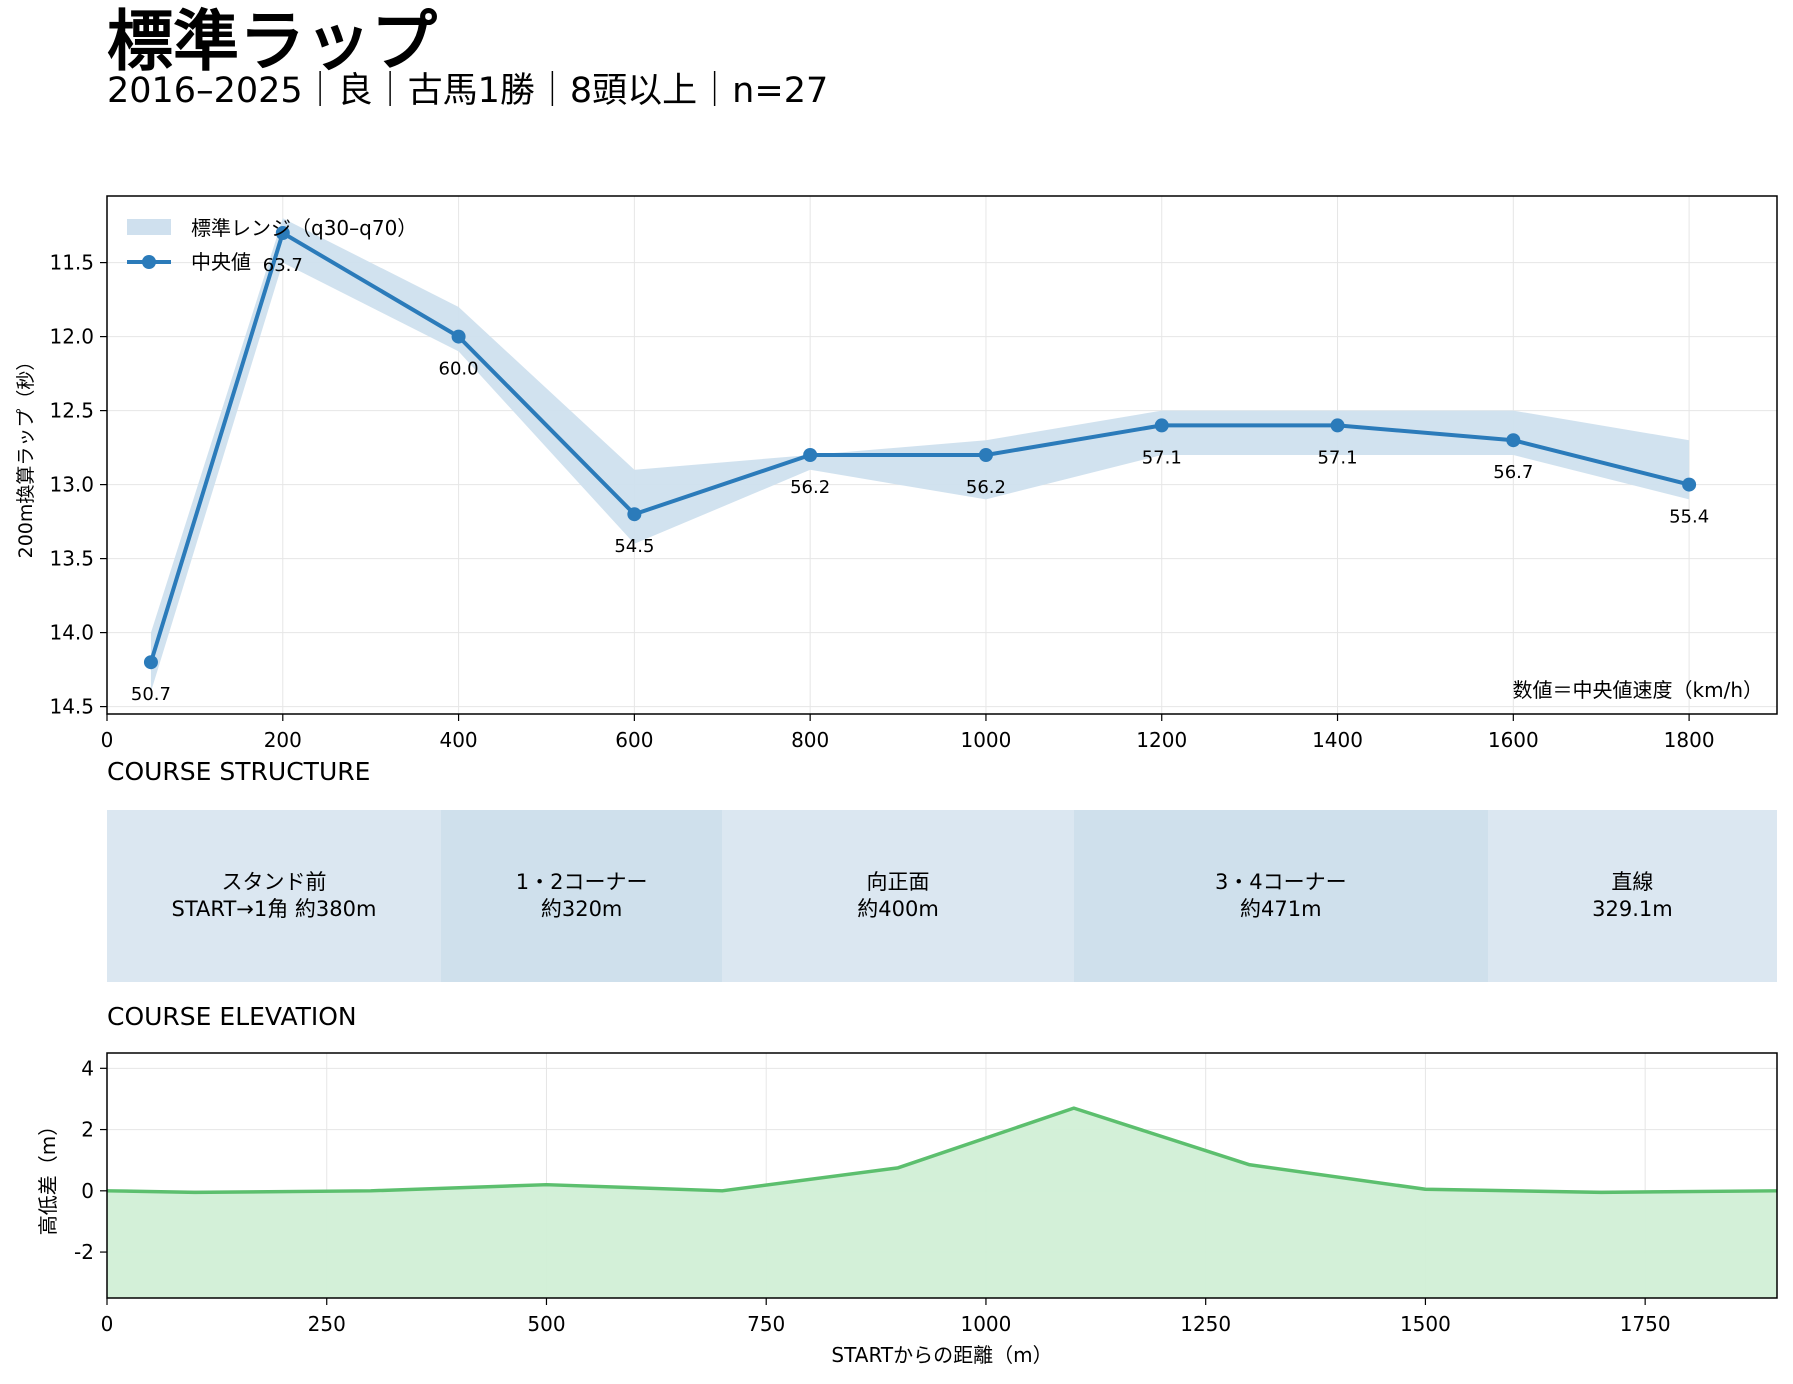 The height and width of the screenshot is (1384, 1793). I want to click on page-subtitle: 2016–2025｜良｜古馬1勝｜8頭以上｜n=27, so click(468, 91).